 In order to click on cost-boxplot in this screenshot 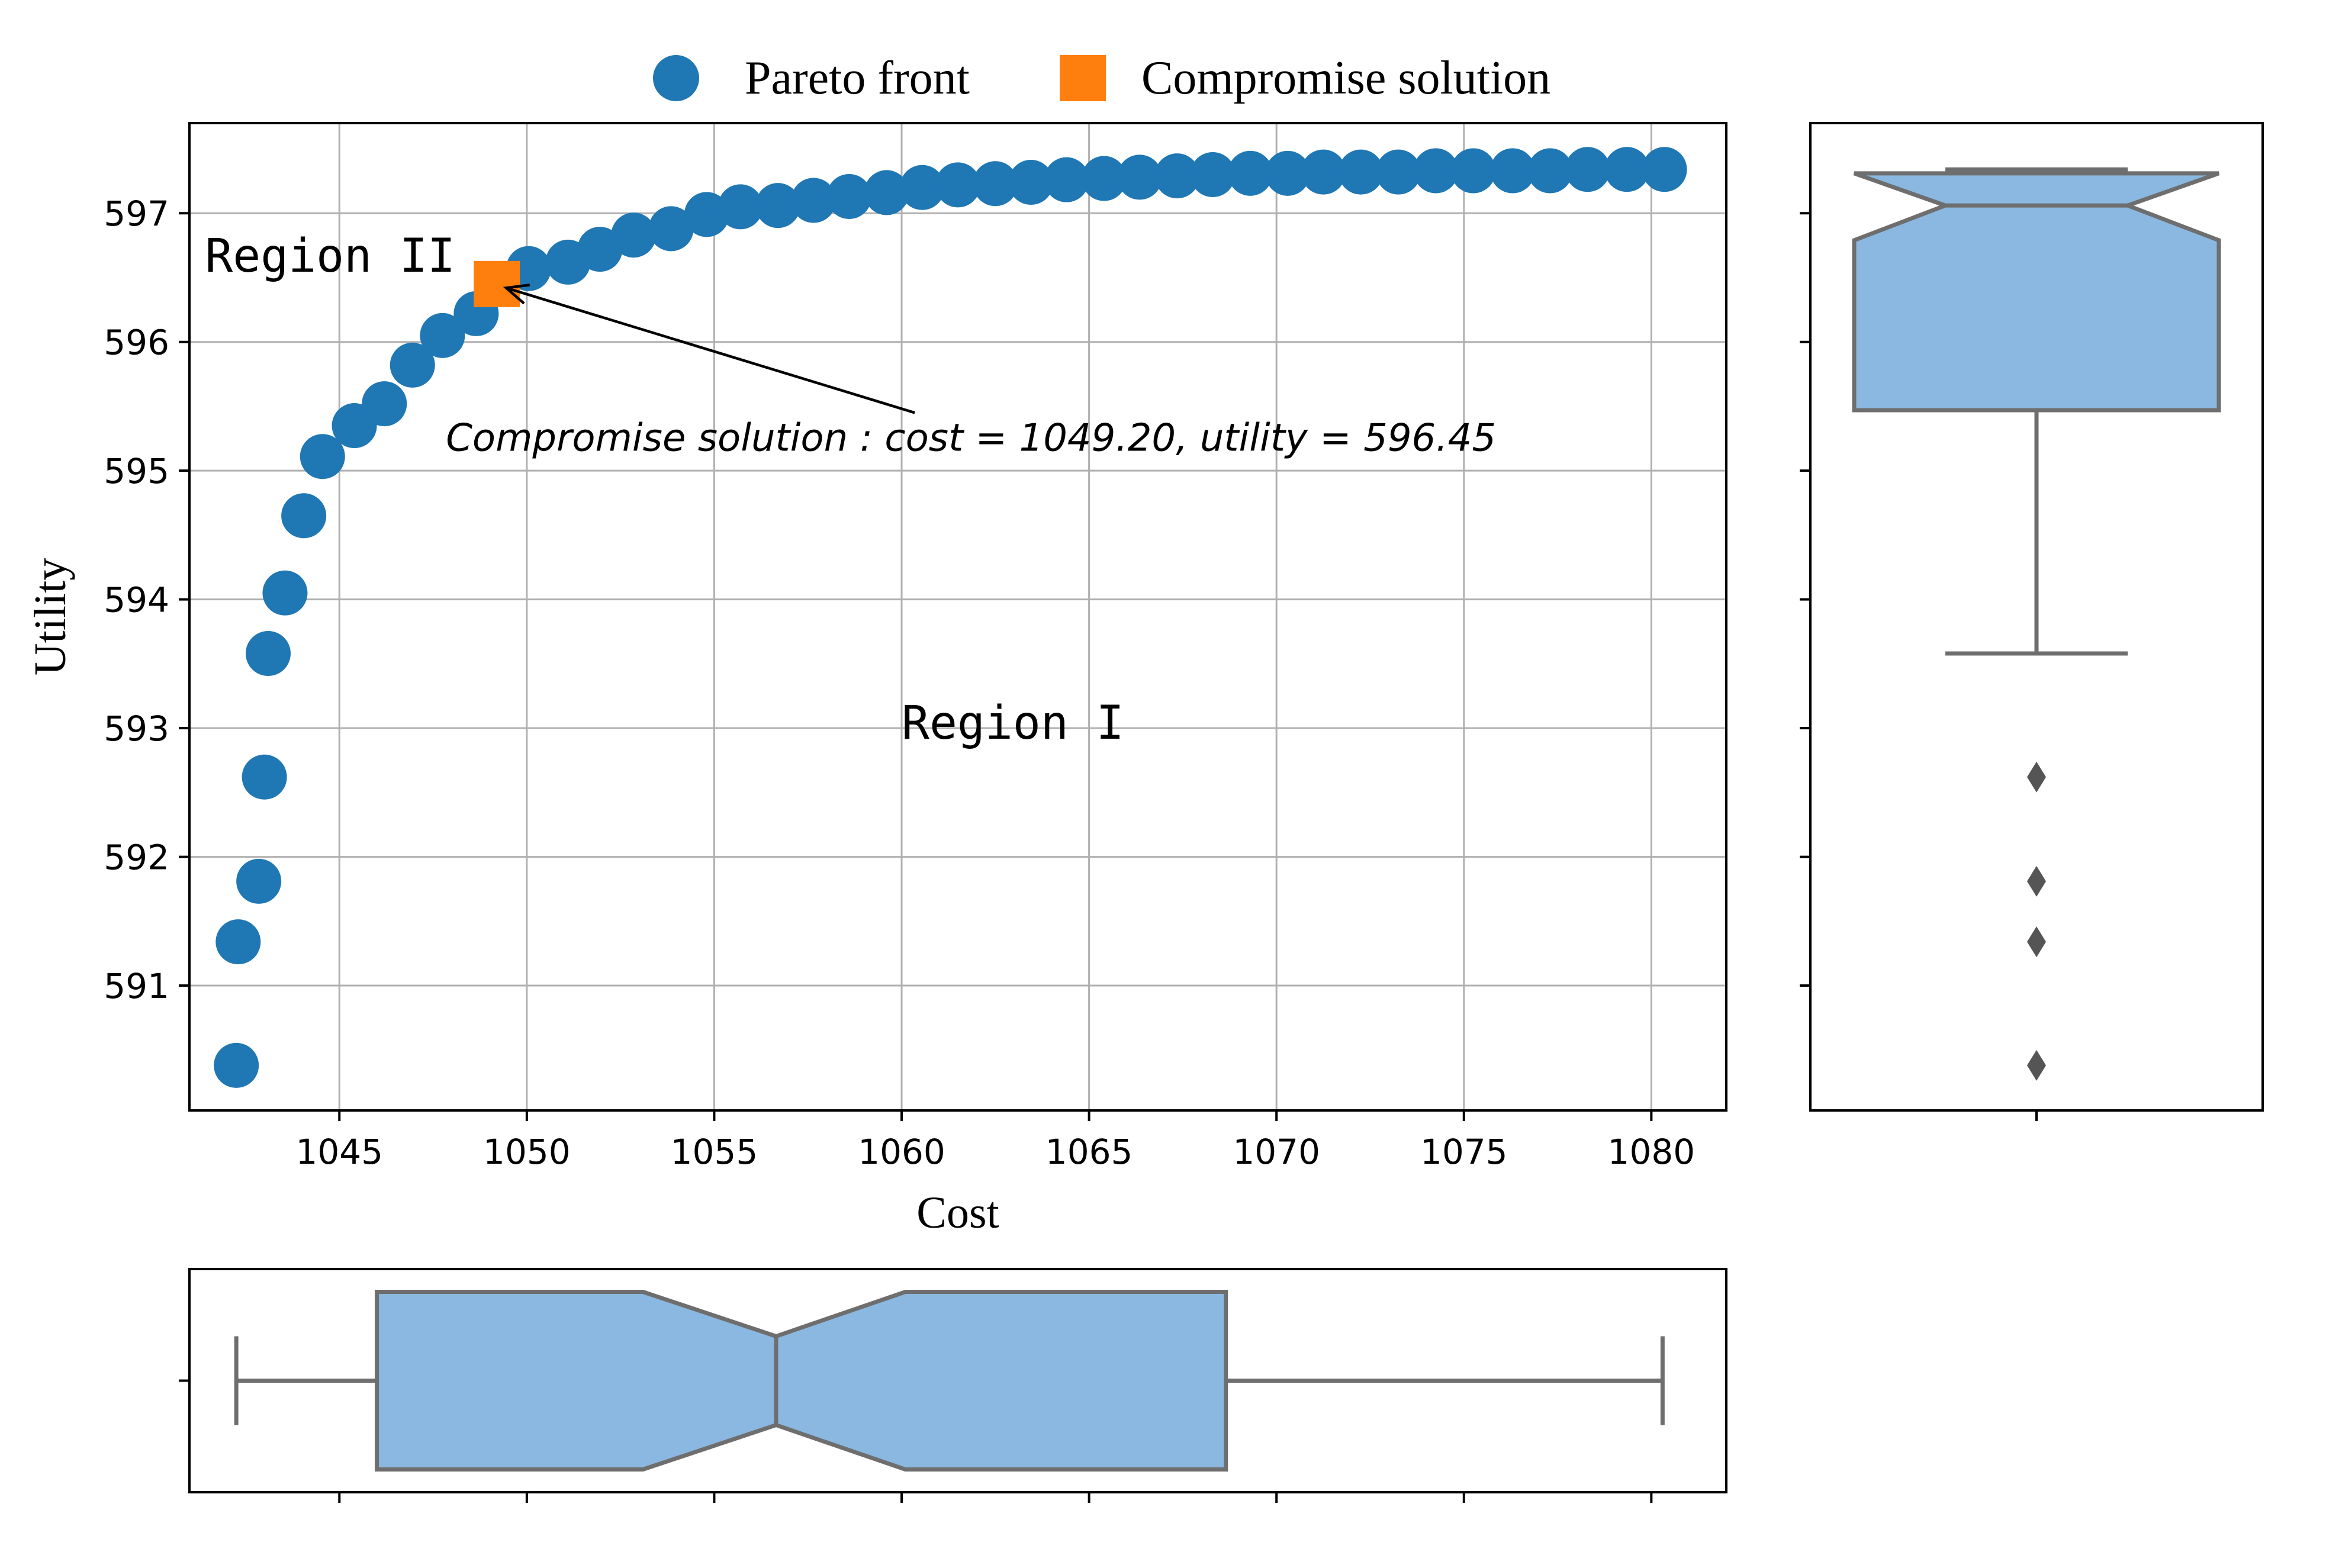, I will do `click(950, 1381)`.